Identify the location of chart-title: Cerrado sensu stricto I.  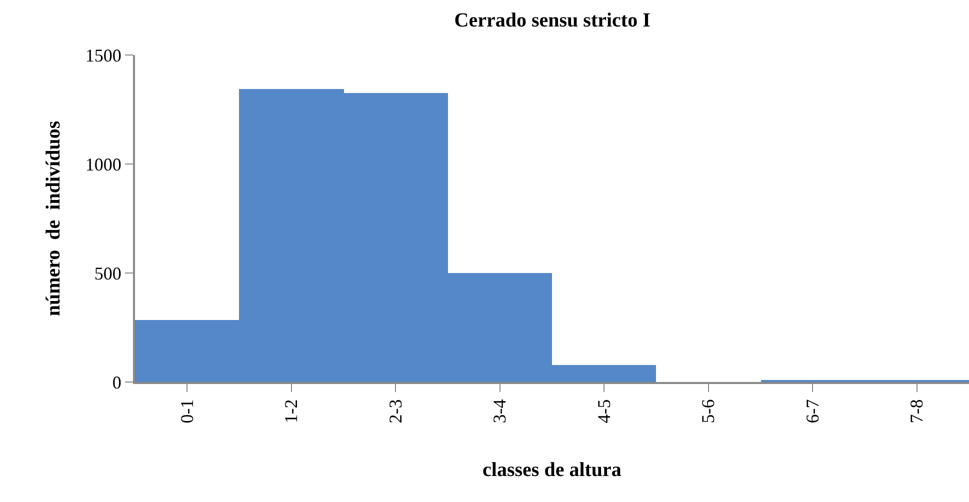
(552, 21).